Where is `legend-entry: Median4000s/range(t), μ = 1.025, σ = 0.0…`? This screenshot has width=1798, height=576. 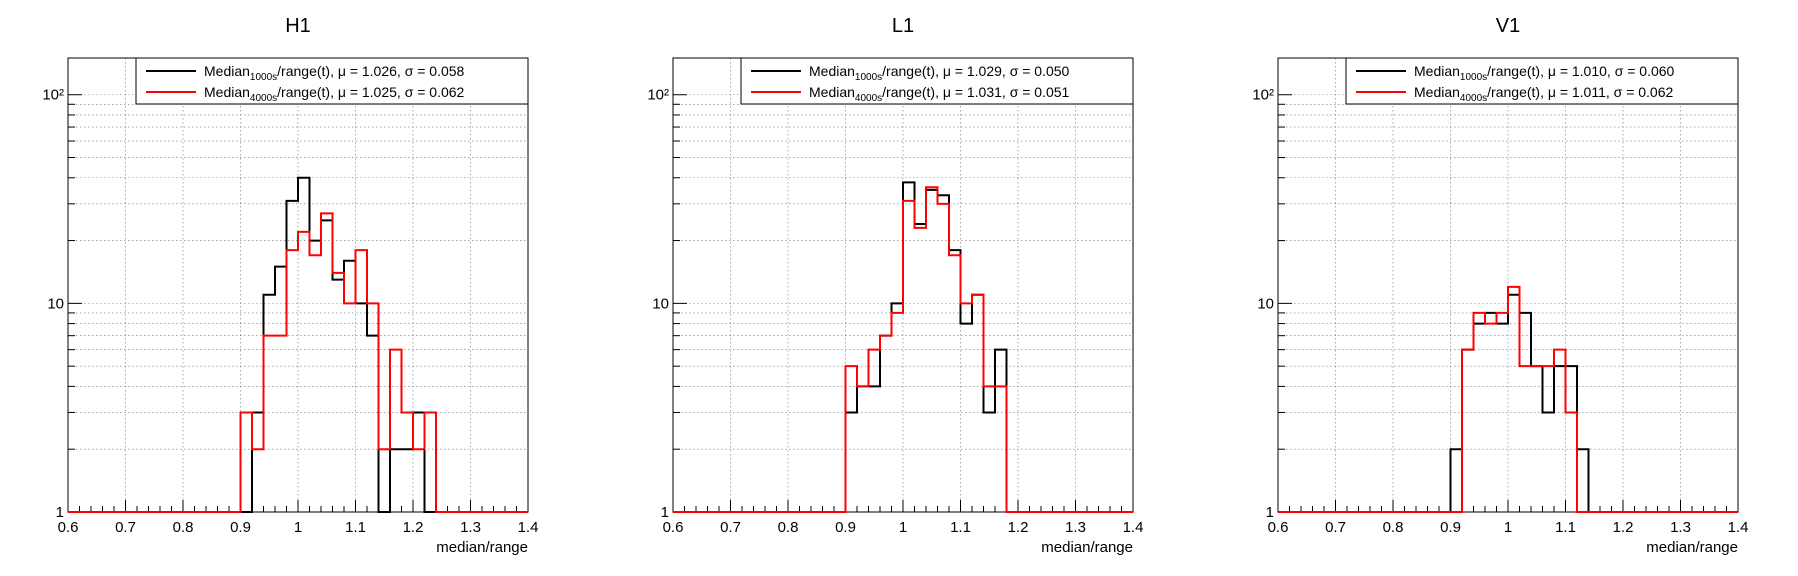
legend-entry: Median4000s/range(t), μ = 1.025, σ = 0.0… is located at coordinates (334, 94).